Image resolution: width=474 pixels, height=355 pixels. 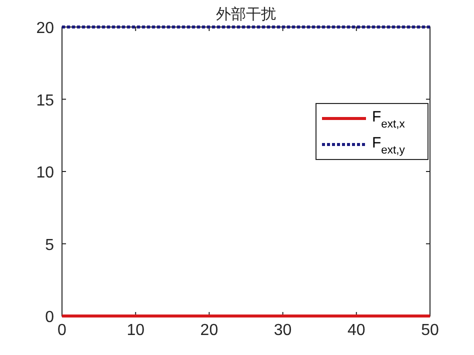 I want to click on legend-label: F$_{ext,x}$, so click(x=389, y=119).